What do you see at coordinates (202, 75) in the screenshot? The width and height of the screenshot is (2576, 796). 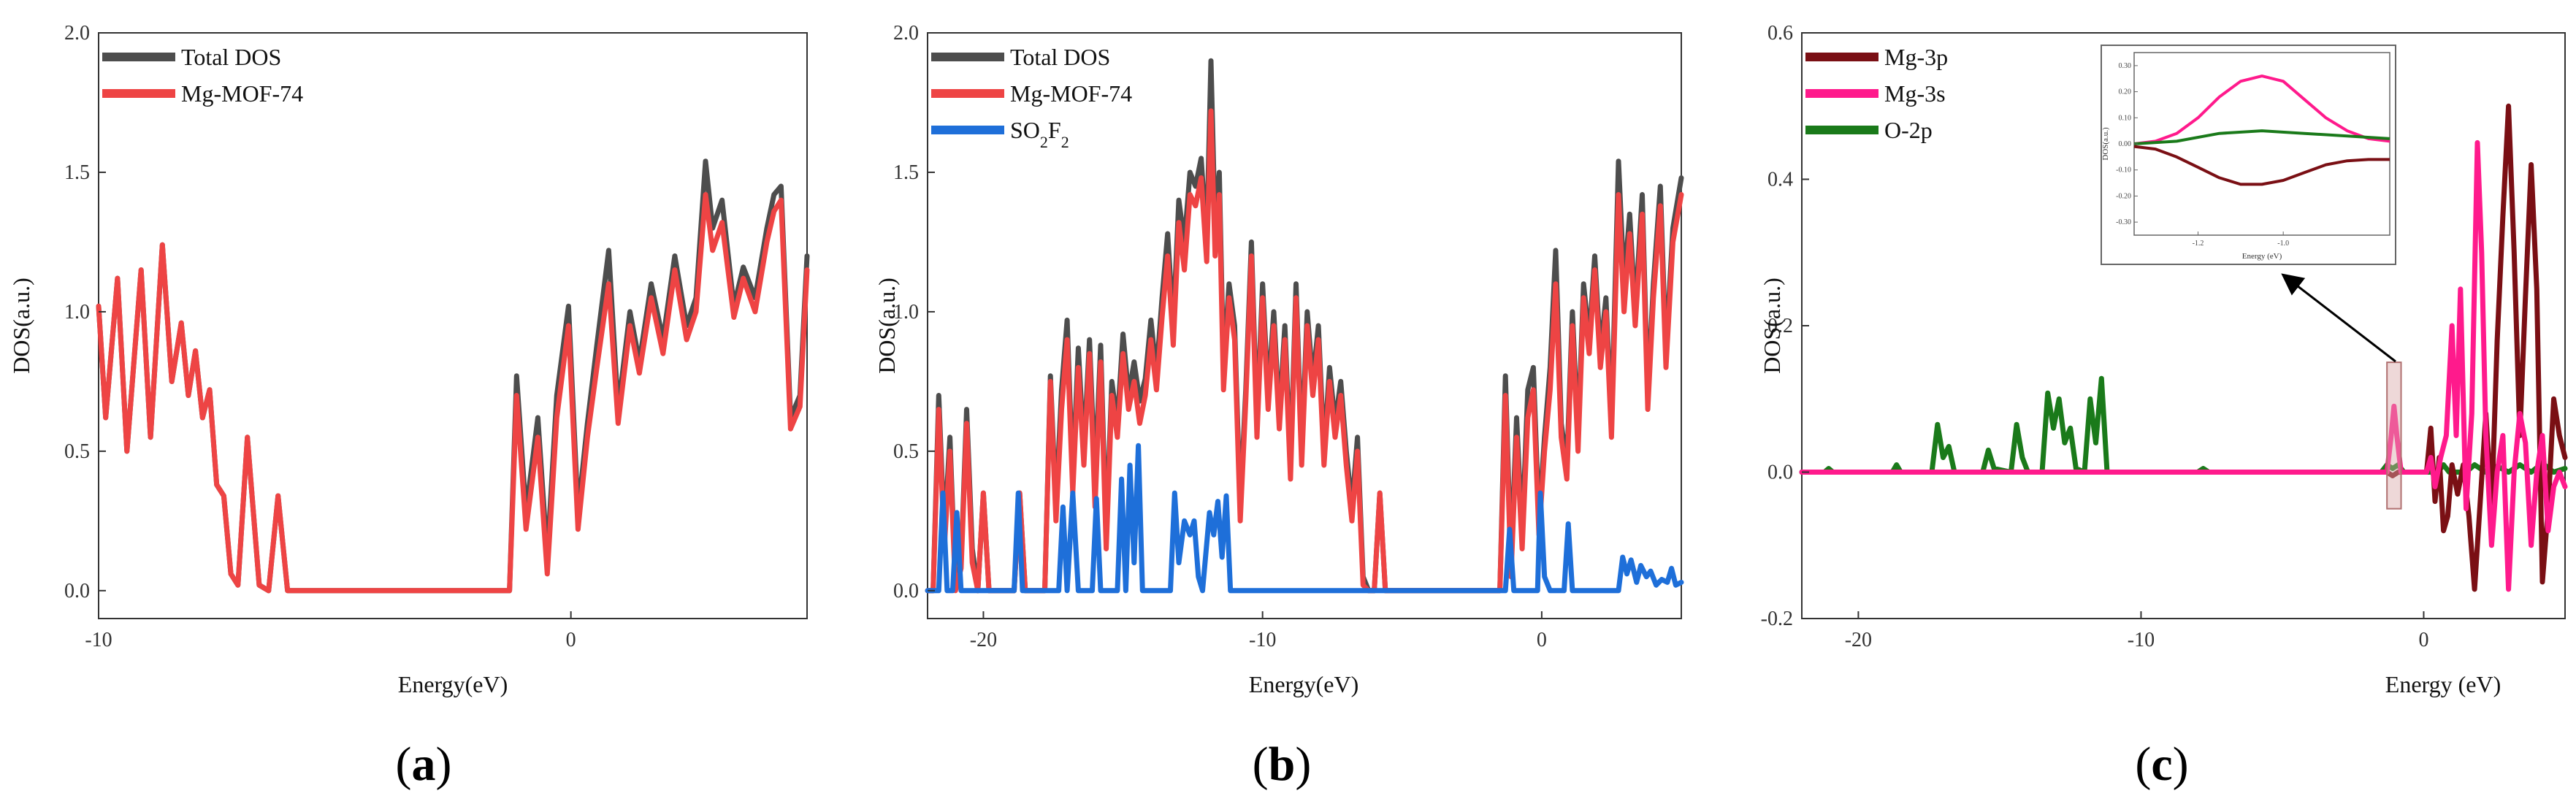 I see `legend: Total DOS Mg-MOF-74` at bounding box center [202, 75].